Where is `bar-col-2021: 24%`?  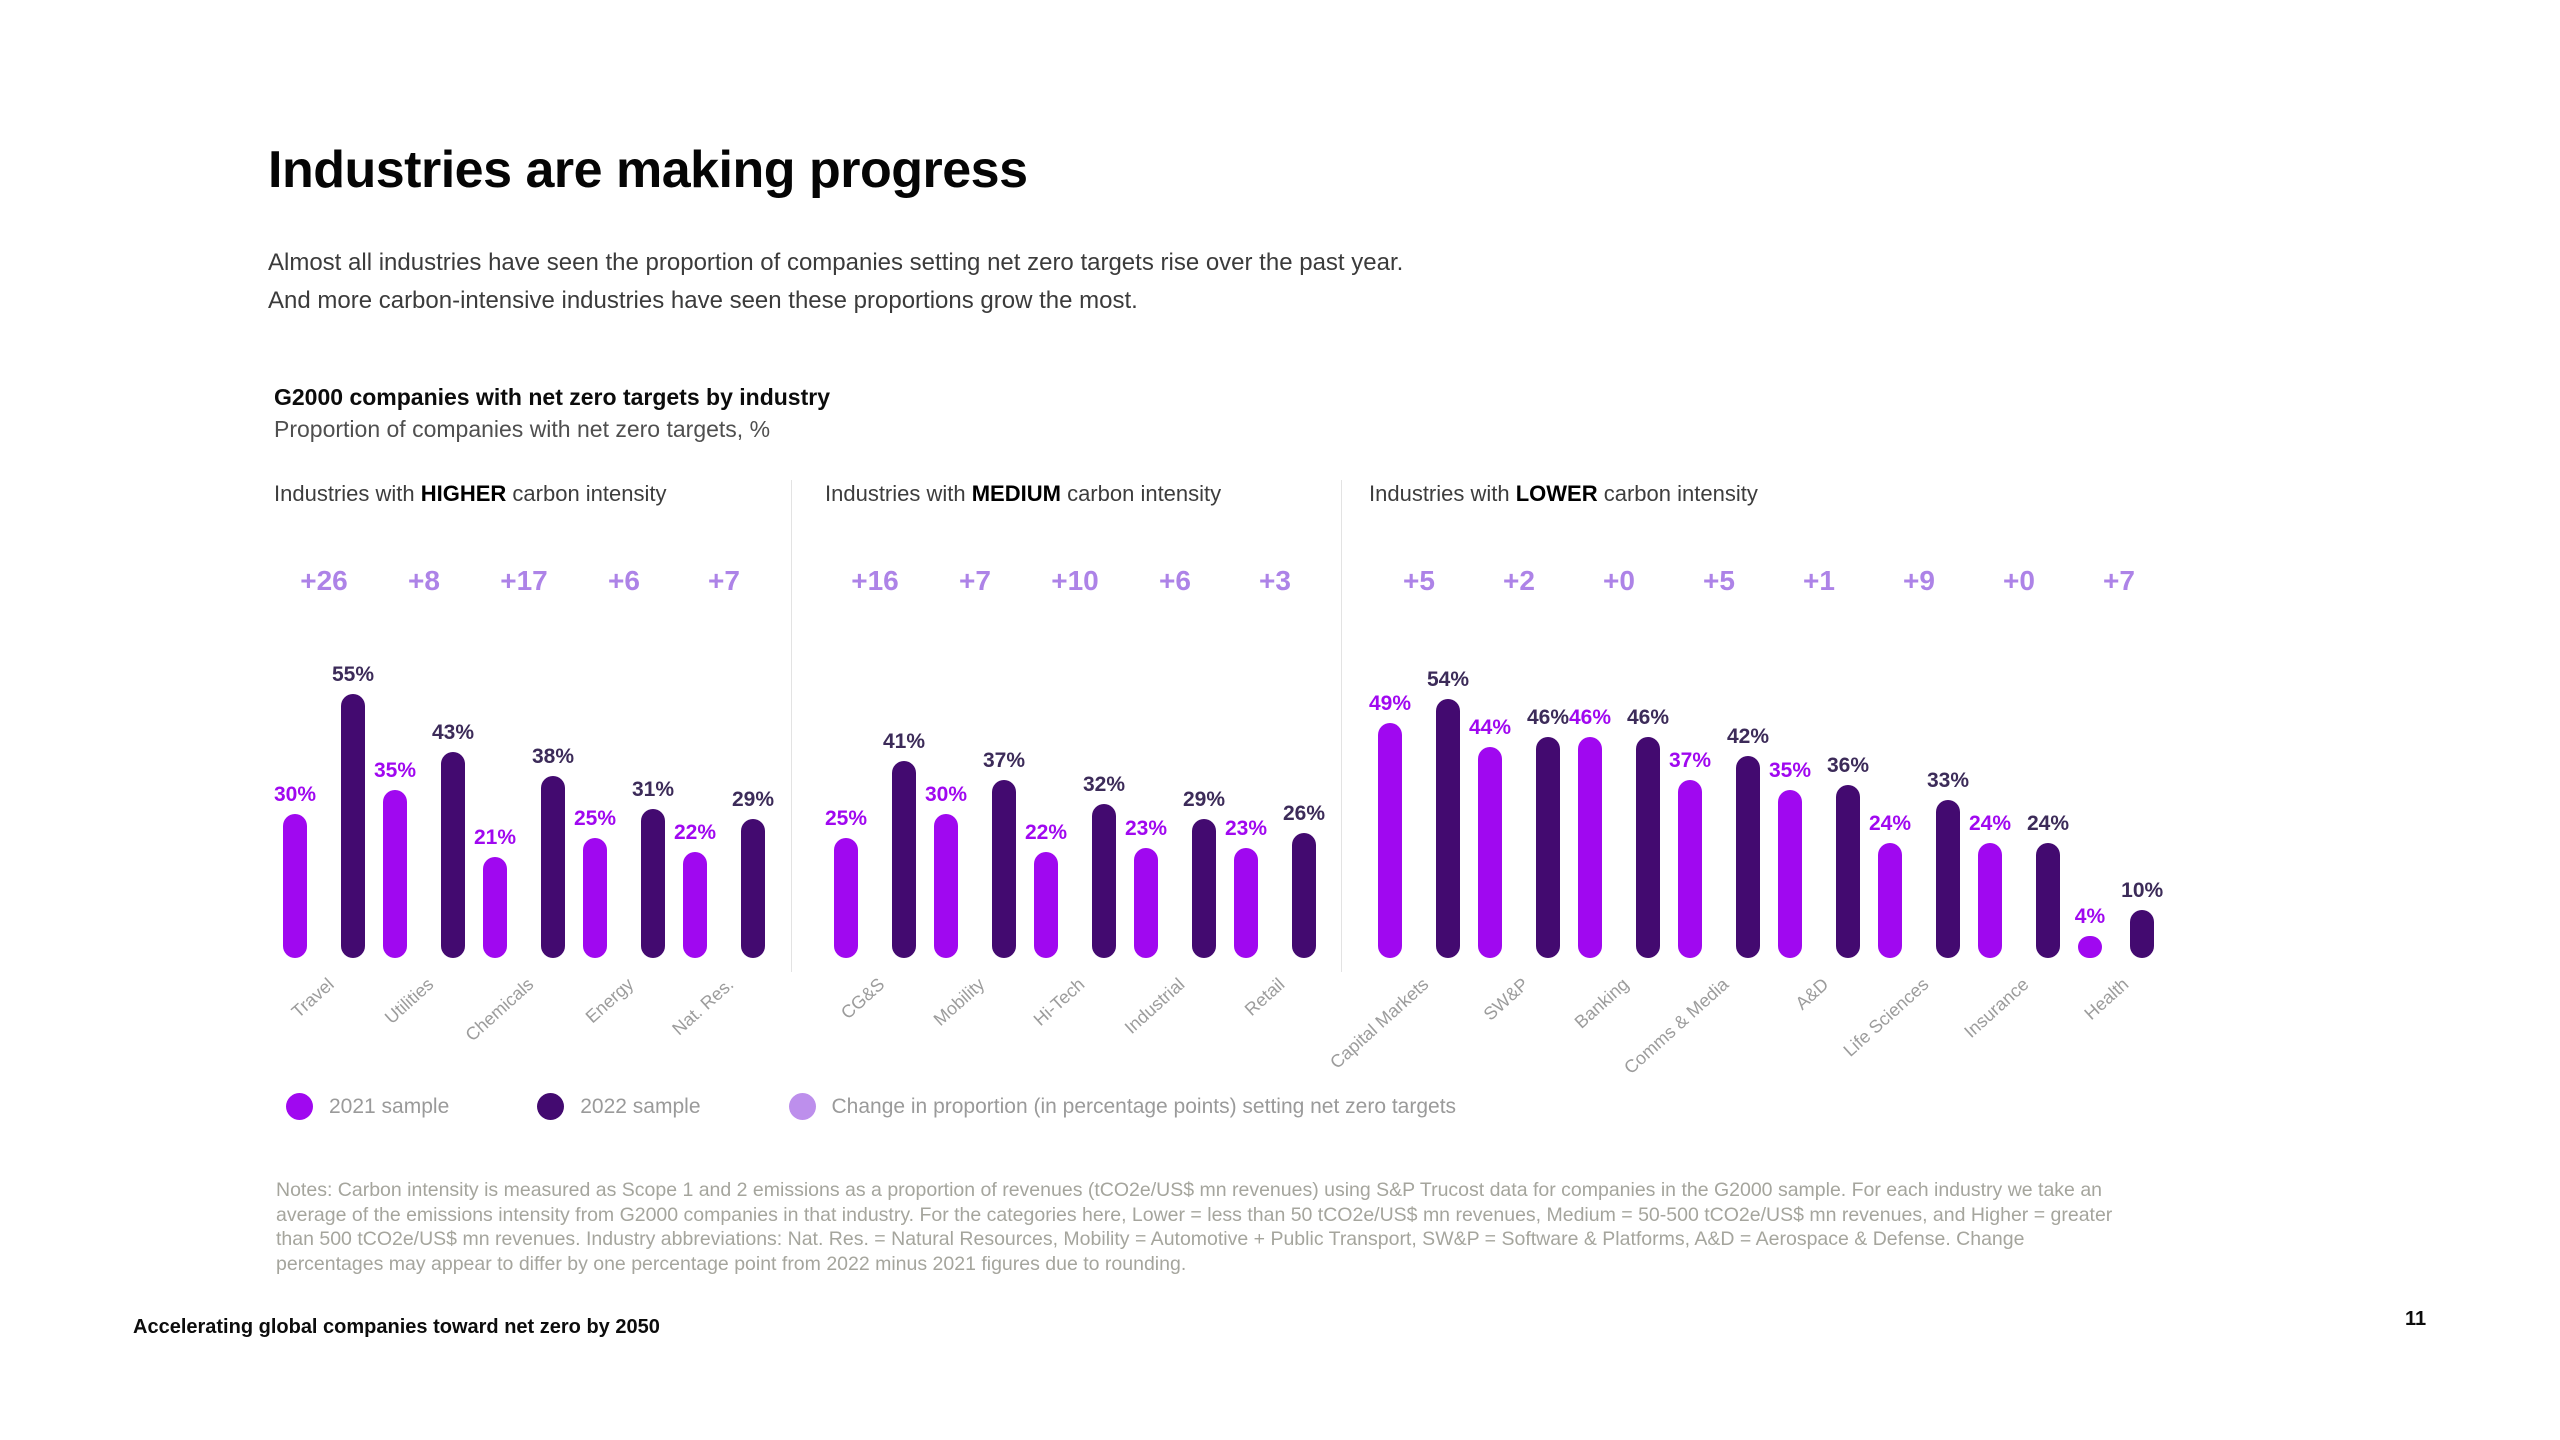 bar-col-2021: 24% is located at coordinates (1890, 884).